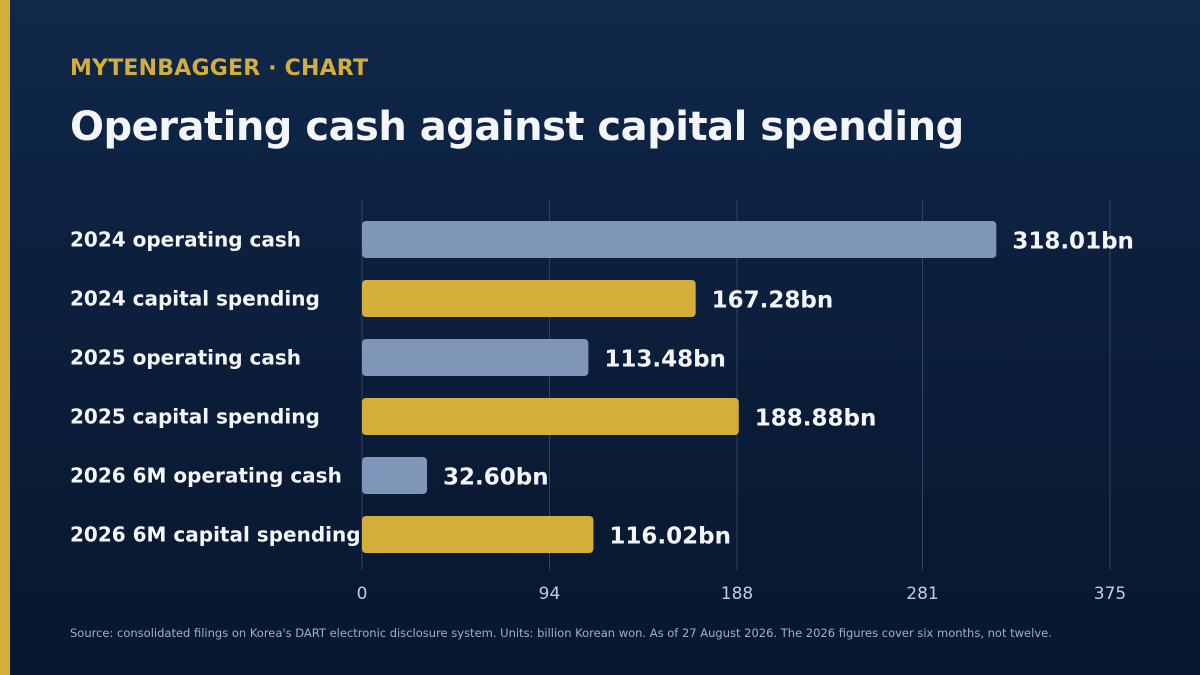  What do you see at coordinates (215, 535) in the screenshot?
I see `category-label: 2026 6M capital spending` at bounding box center [215, 535].